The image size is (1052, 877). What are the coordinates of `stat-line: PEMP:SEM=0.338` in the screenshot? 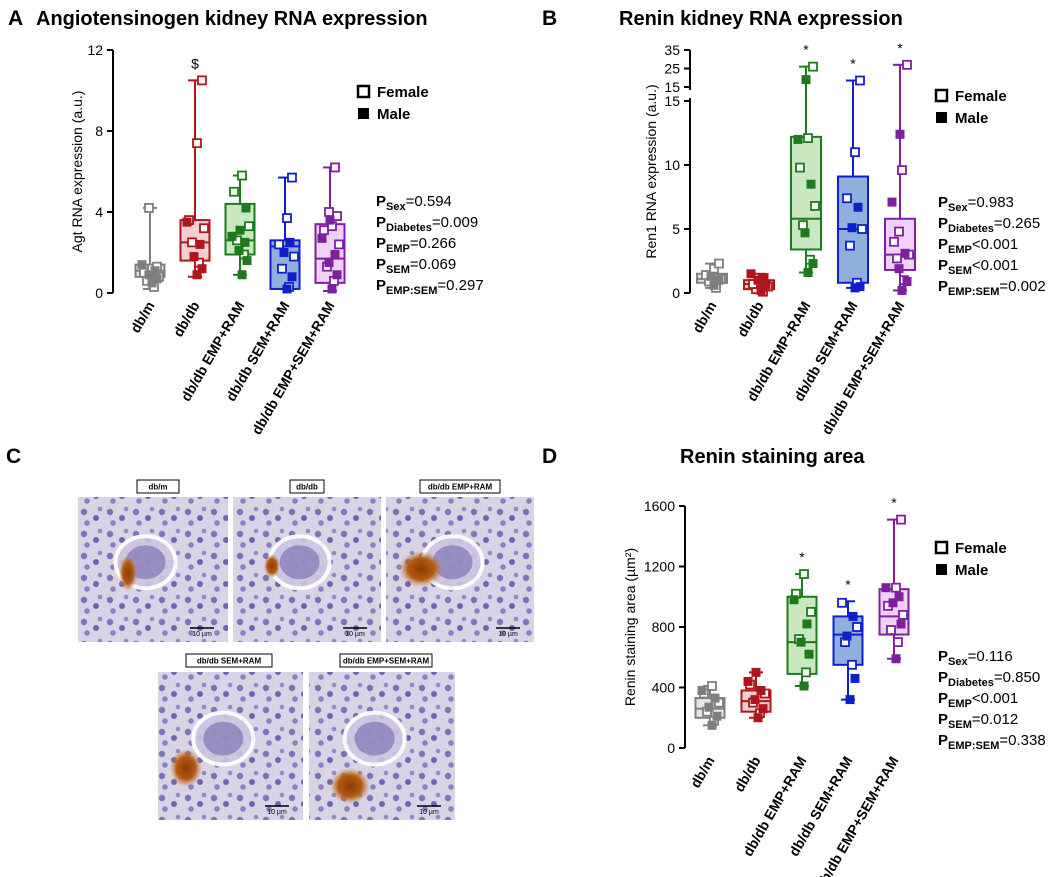 It's located at (992, 742).